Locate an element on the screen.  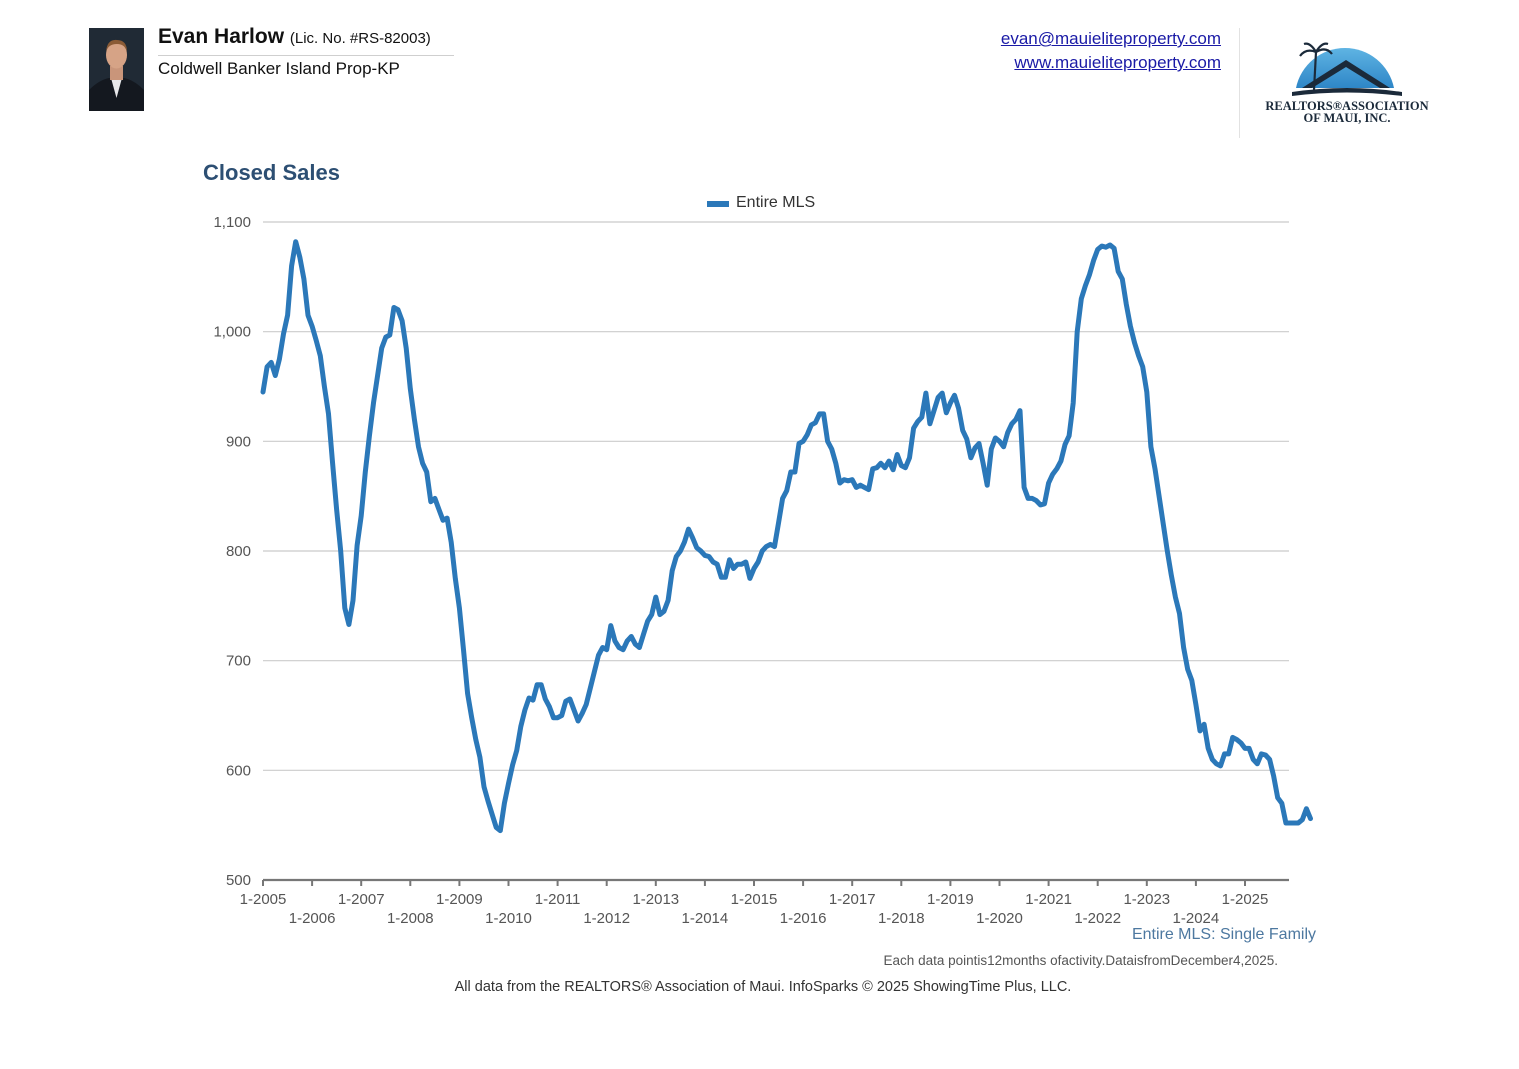
legend-label: Entire MLS is located at coordinates (775, 202).